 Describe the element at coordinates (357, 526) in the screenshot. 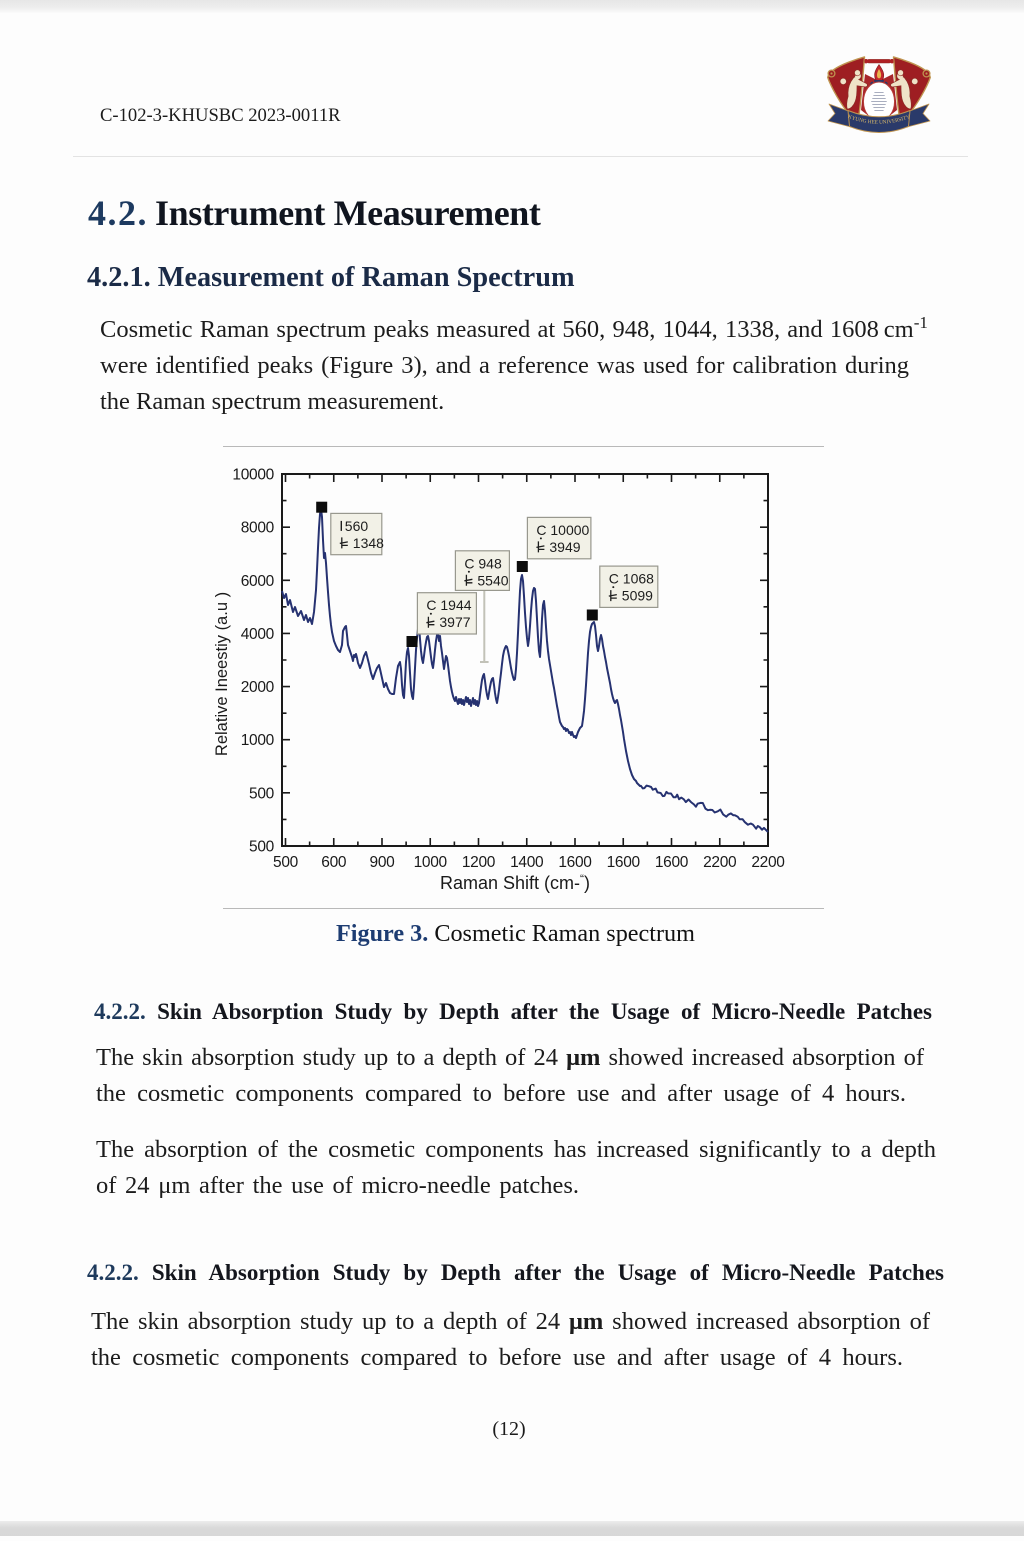

I see `svg-text: 560` at that location.